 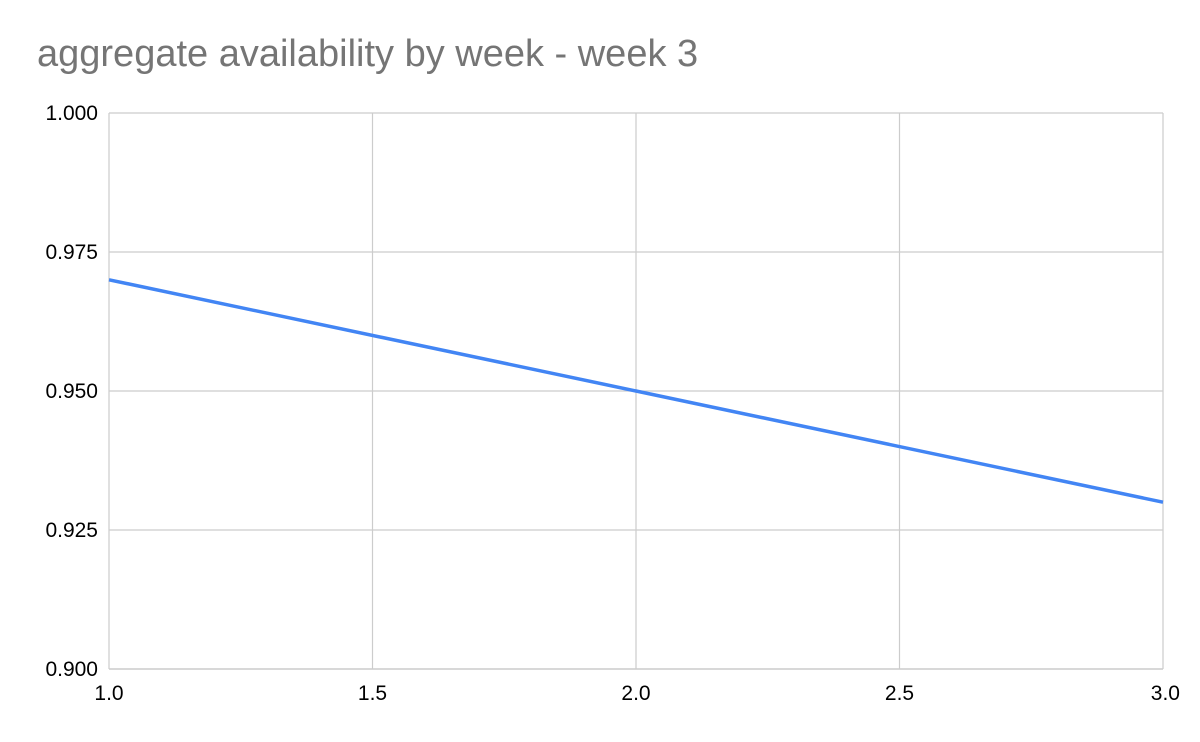 What do you see at coordinates (71, 530) in the screenshot?
I see `y-tick-label: 0.925` at bounding box center [71, 530].